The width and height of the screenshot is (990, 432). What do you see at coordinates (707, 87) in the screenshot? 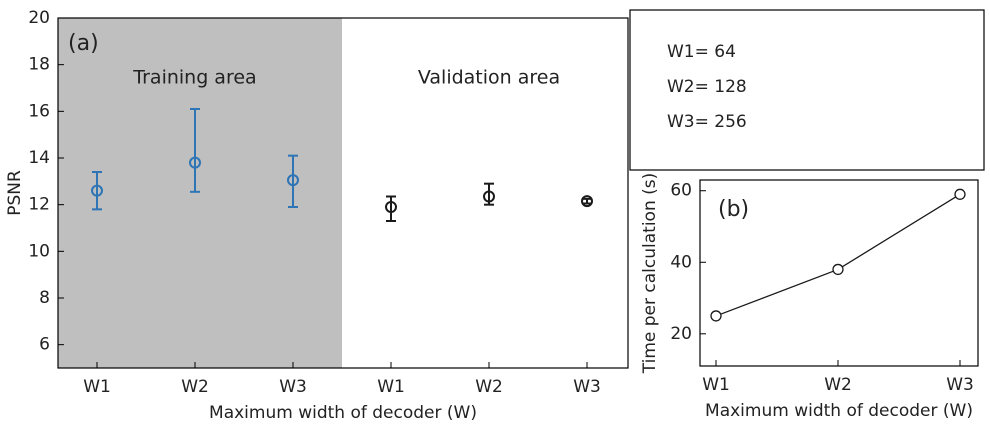
I see `note: W2= 128` at bounding box center [707, 87].